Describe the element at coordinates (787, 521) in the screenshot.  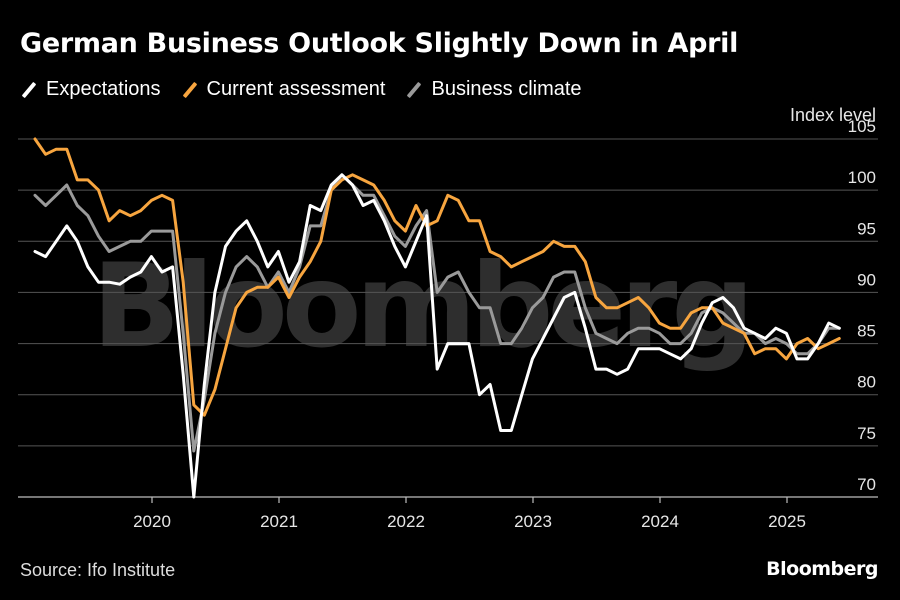
I see `x-tick-label-2025: 2025` at that location.